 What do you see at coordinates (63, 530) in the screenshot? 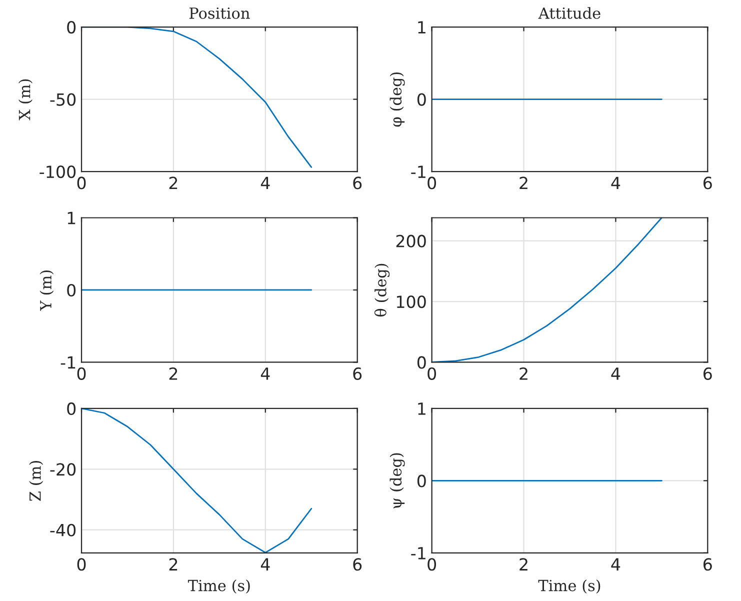
I see `y-tick-label: -40` at bounding box center [63, 530].